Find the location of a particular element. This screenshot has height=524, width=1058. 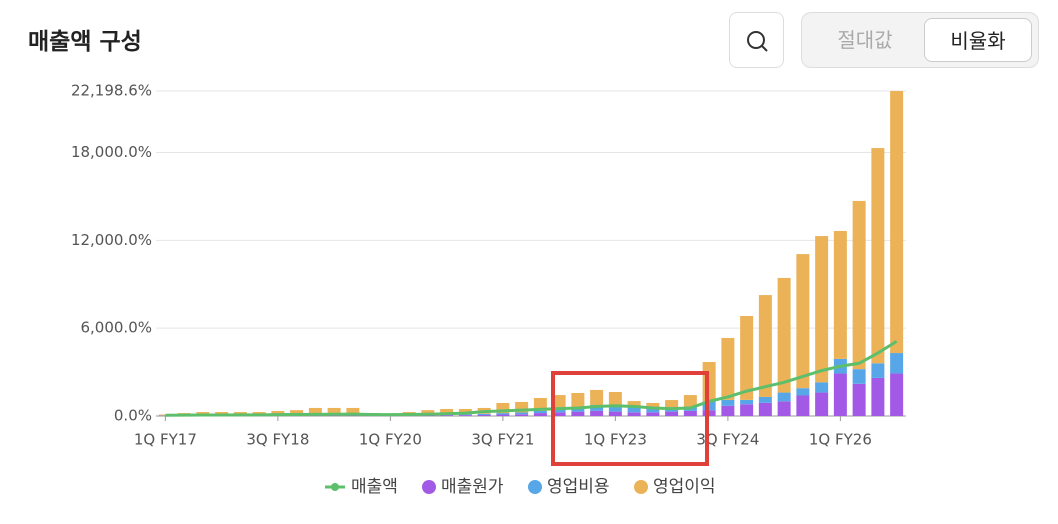

toggle-option: 절대값 is located at coordinates (865, 40).